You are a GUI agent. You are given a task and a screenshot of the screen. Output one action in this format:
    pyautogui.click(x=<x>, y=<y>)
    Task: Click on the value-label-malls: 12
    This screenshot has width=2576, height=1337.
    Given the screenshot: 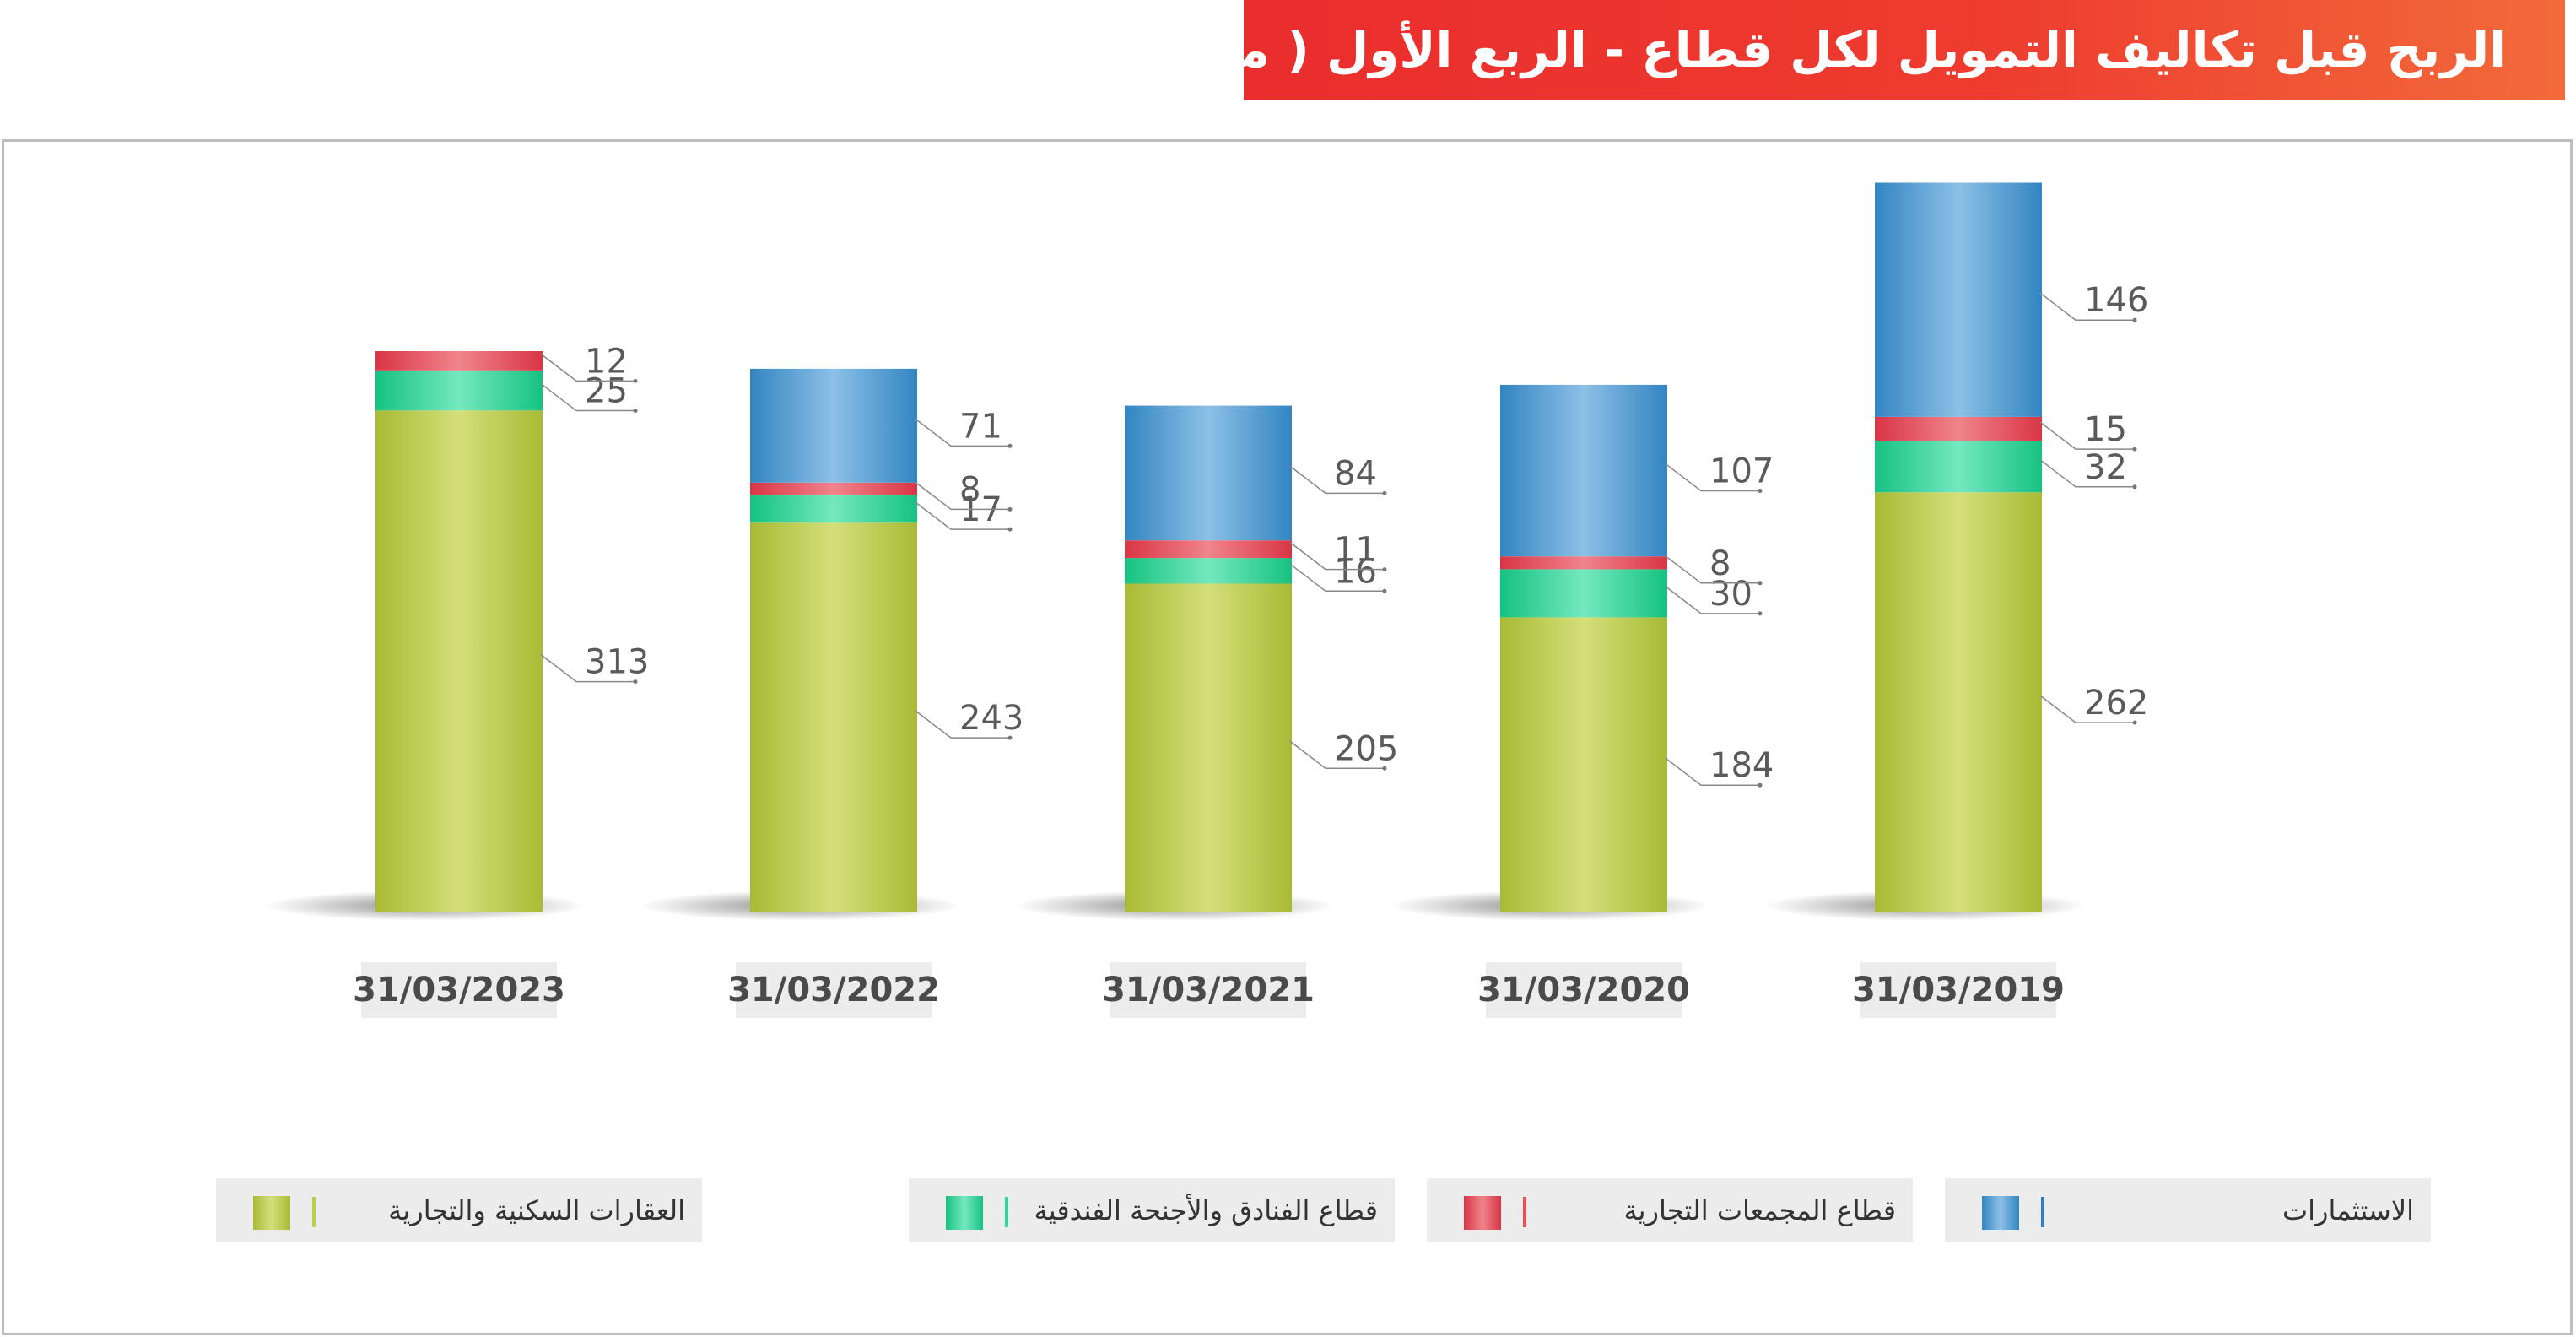 What is the action you would take?
    pyautogui.click(x=606, y=361)
    